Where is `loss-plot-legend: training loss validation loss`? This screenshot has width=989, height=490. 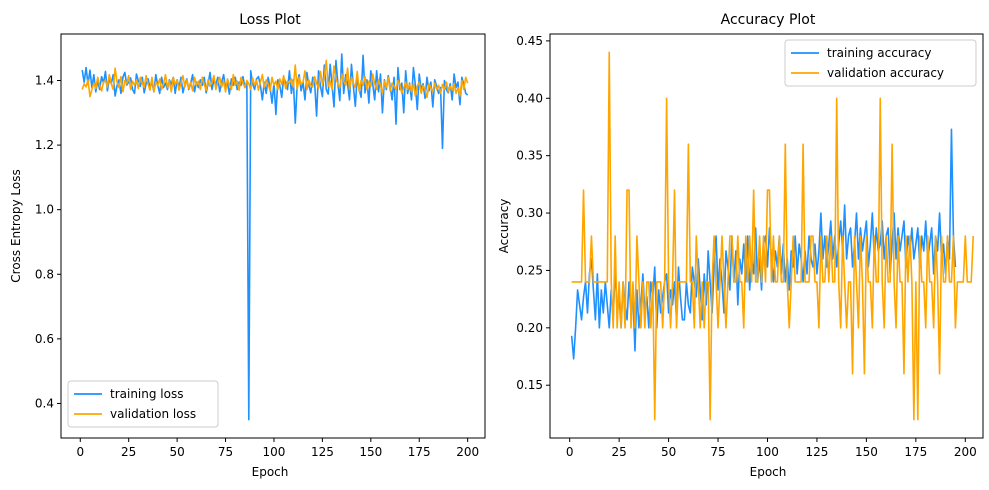
loss-plot-legend: training loss validation loss is located at coordinates (143, 404).